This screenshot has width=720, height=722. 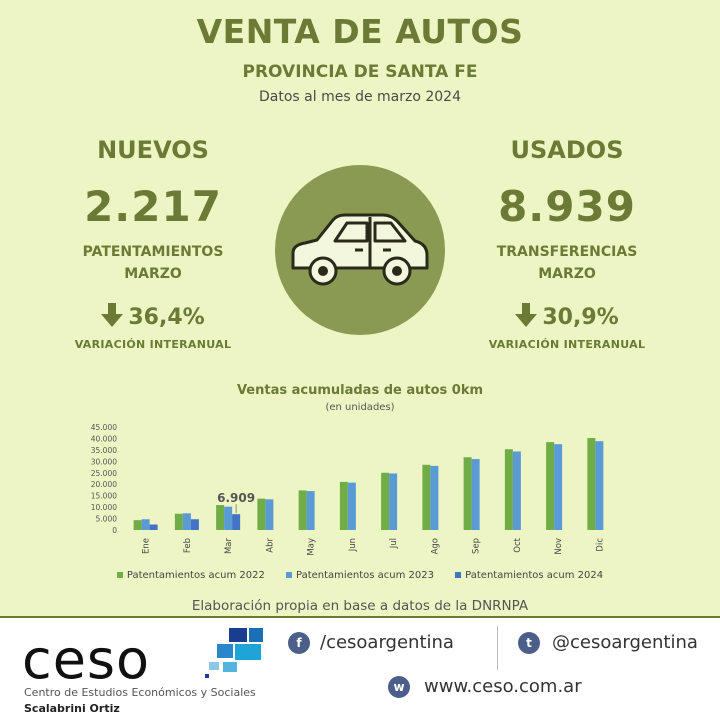 What do you see at coordinates (312, 547) in the screenshot?
I see `x-tick-label: May` at bounding box center [312, 547].